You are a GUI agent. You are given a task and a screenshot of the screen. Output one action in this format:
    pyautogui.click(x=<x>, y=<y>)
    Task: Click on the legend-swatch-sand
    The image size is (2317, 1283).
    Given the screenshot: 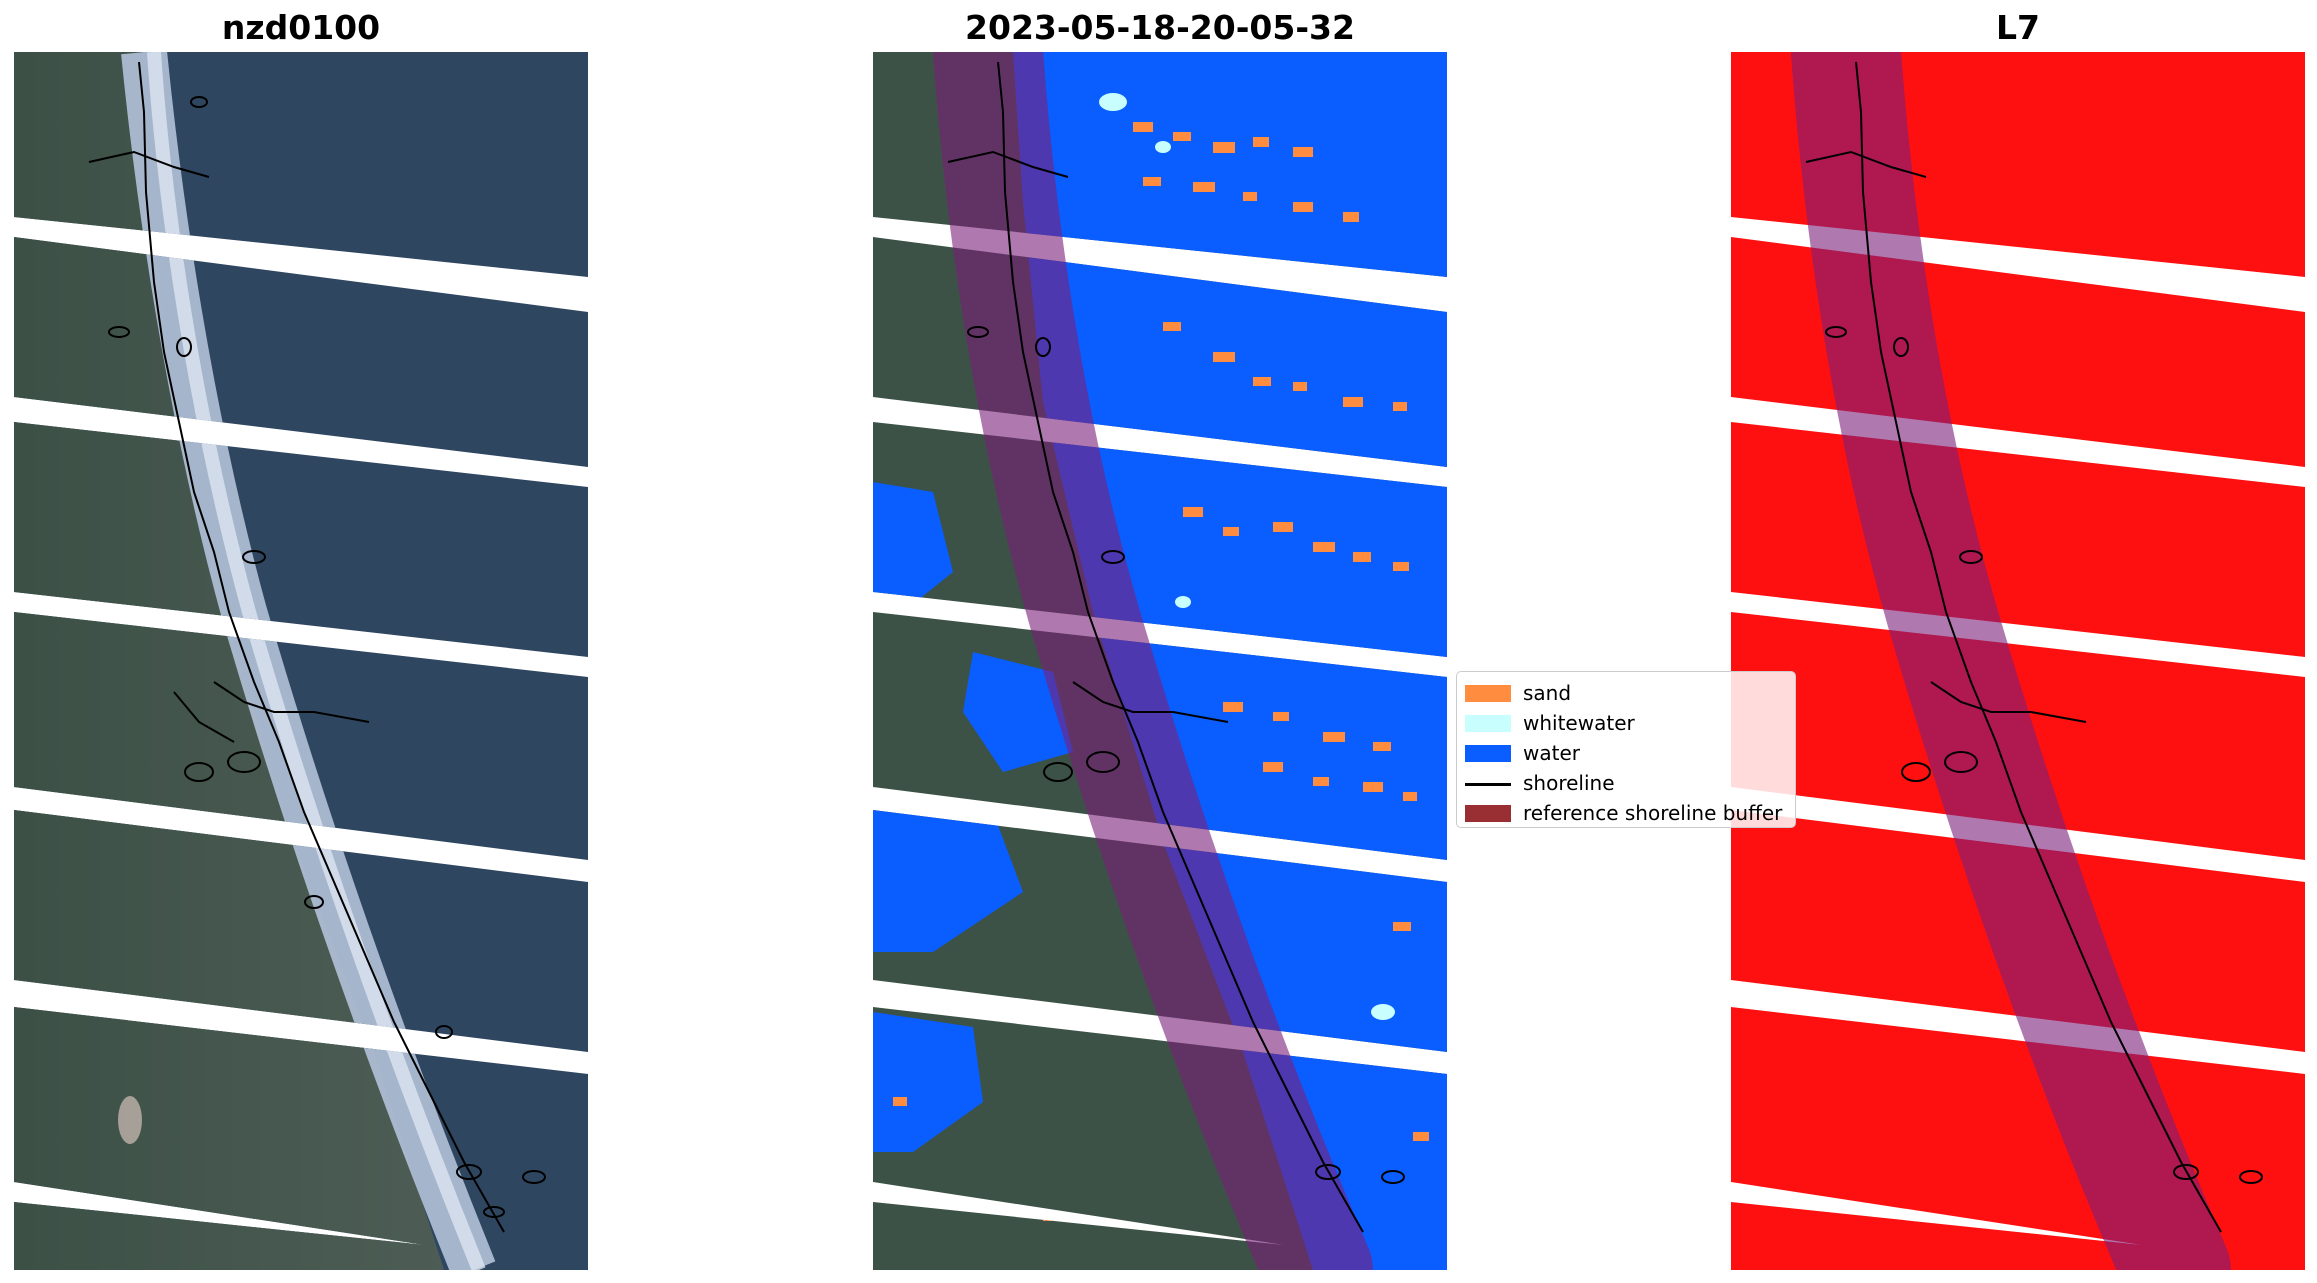 What is the action you would take?
    pyautogui.click(x=1488, y=693)
    